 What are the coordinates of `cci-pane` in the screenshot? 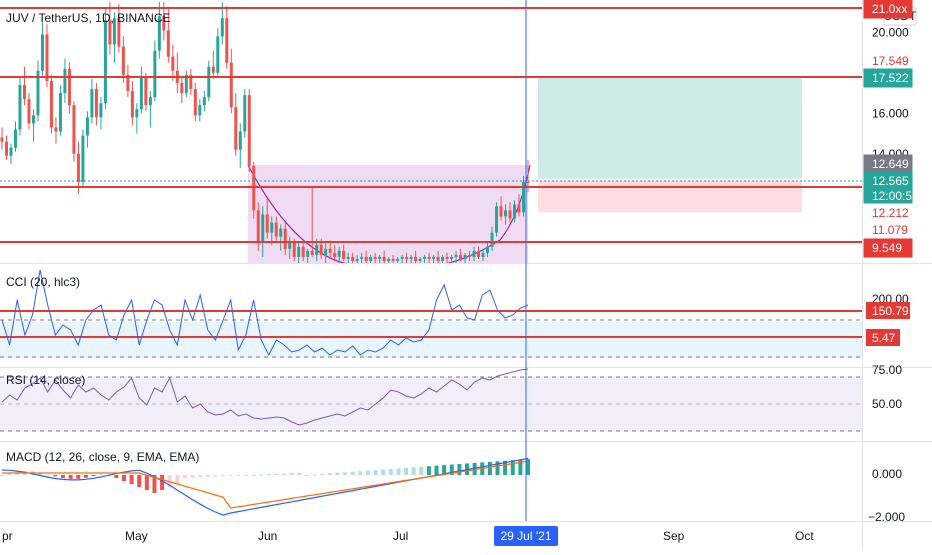 It's located at (431, 313).